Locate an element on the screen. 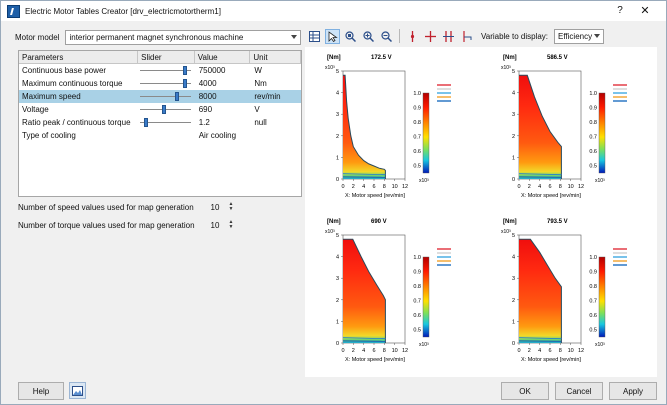 This screenshot has height=405, width=667. zoom-area-icon is located at coordinates (350, 36).